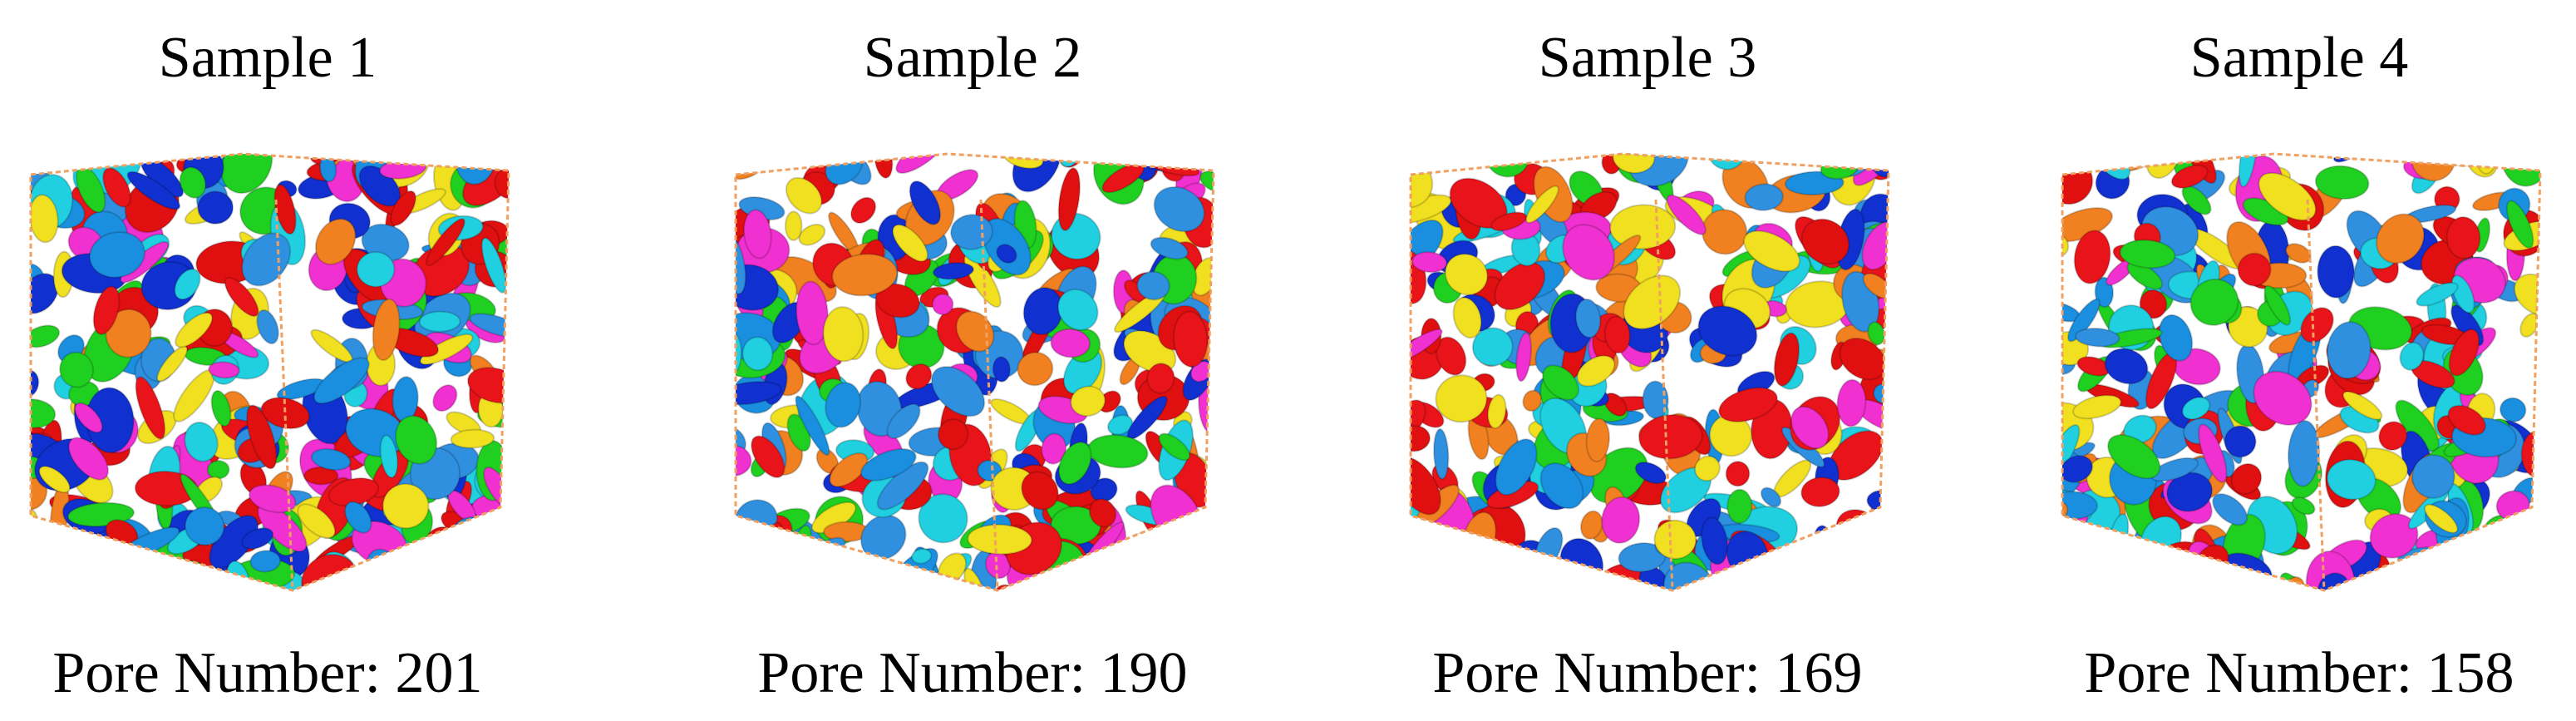 This screenshot has width=2576, height=721. What do you see at coordinates (284, 395) in the screenshot?
I see `cube-edge` at bounding box center [284, 395].